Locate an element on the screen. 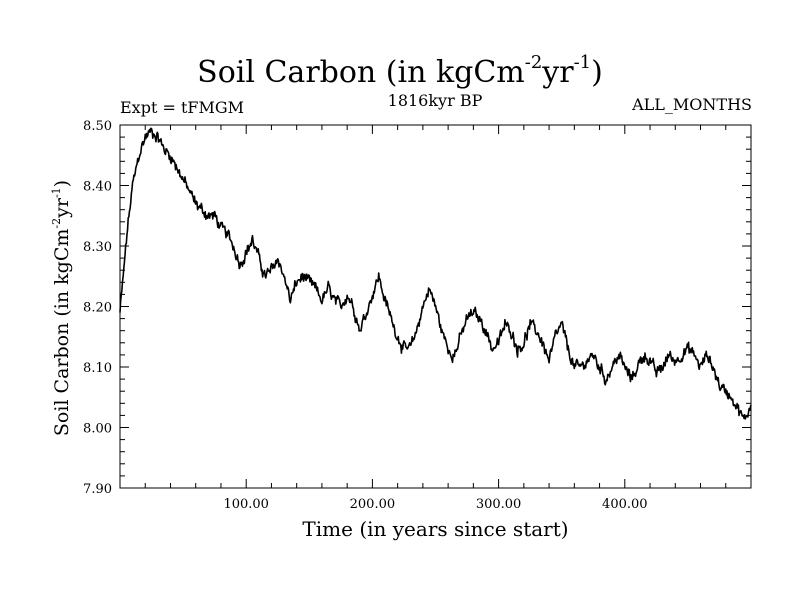 The width and height of the screenshot is (800, 600). y-tick-label: 8.50 is located at coordinates (97, 126).